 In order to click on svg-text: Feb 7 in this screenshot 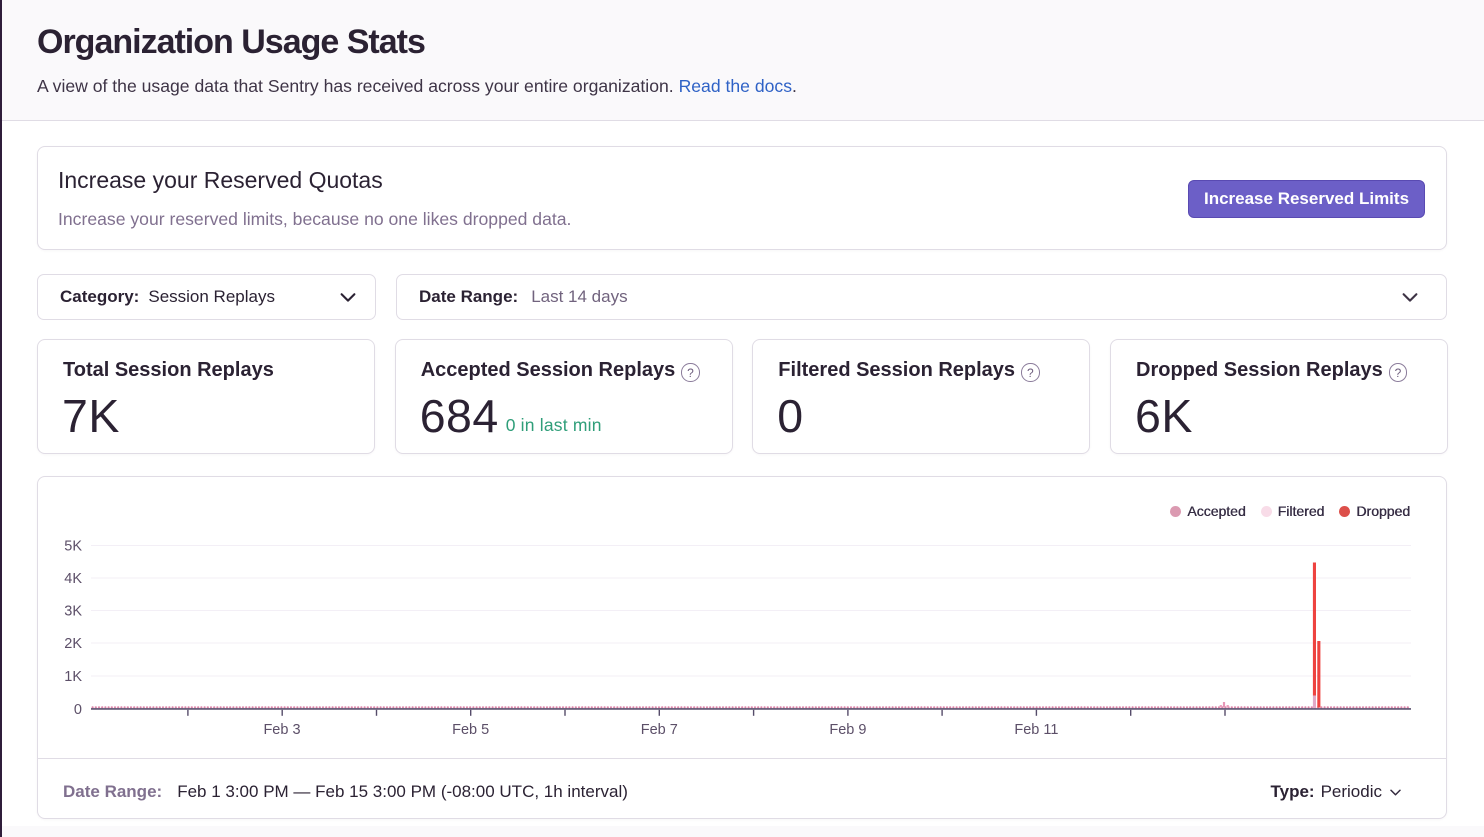, I will do `click(659, 730)`.